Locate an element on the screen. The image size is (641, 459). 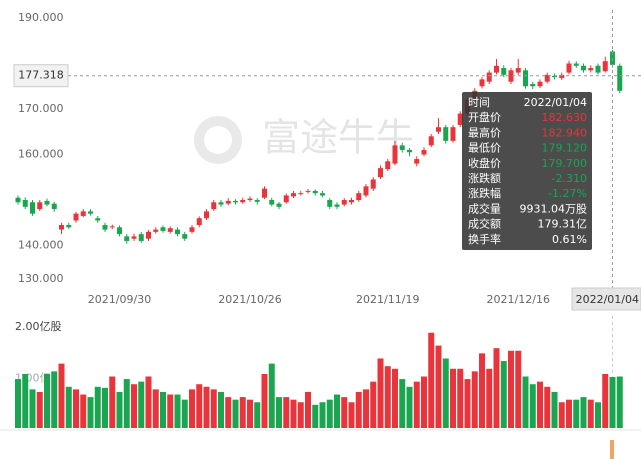
tooltip-label: 时间 is located at coordinates (479, 102).